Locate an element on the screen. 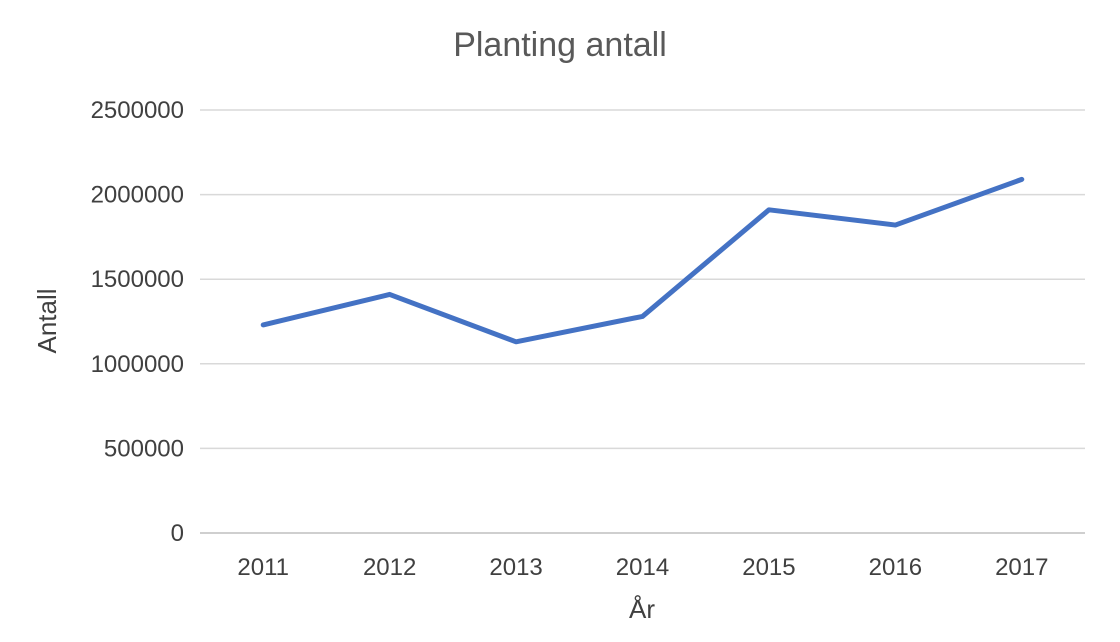  x-tick-label: 2016 is located at coordinates (895, 567).